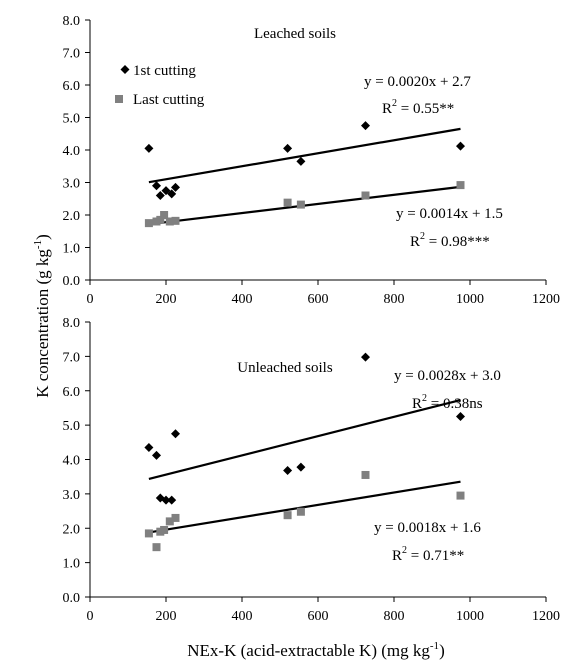  I want to click on y-axis-label-main: K concentration (g kg, so click(42, 323).